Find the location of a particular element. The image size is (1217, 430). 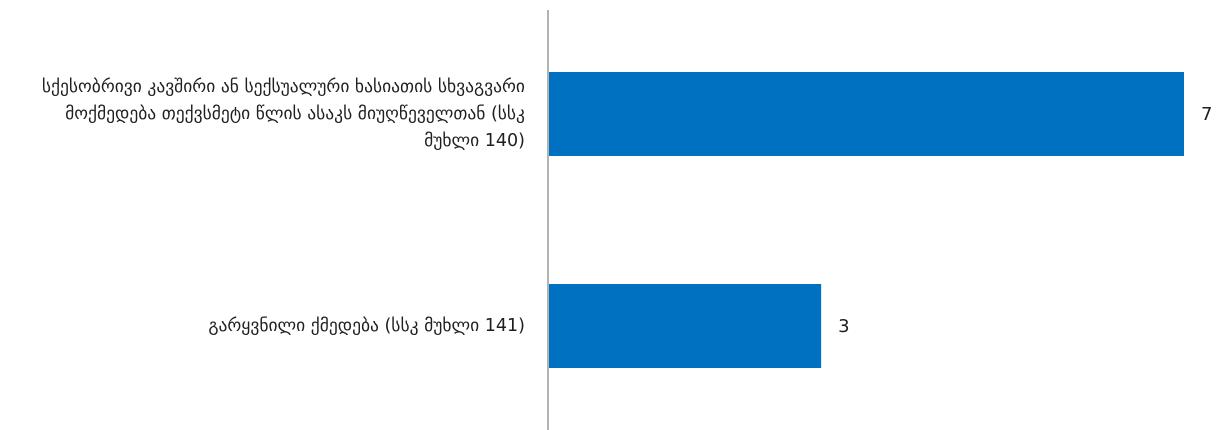

data-label-1: 3 is located at coordinates (843, 326).